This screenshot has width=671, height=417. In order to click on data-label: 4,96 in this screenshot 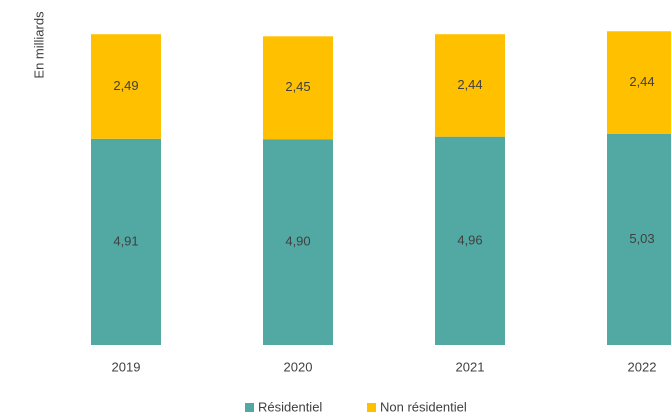, I will do `click(469, 239)`.